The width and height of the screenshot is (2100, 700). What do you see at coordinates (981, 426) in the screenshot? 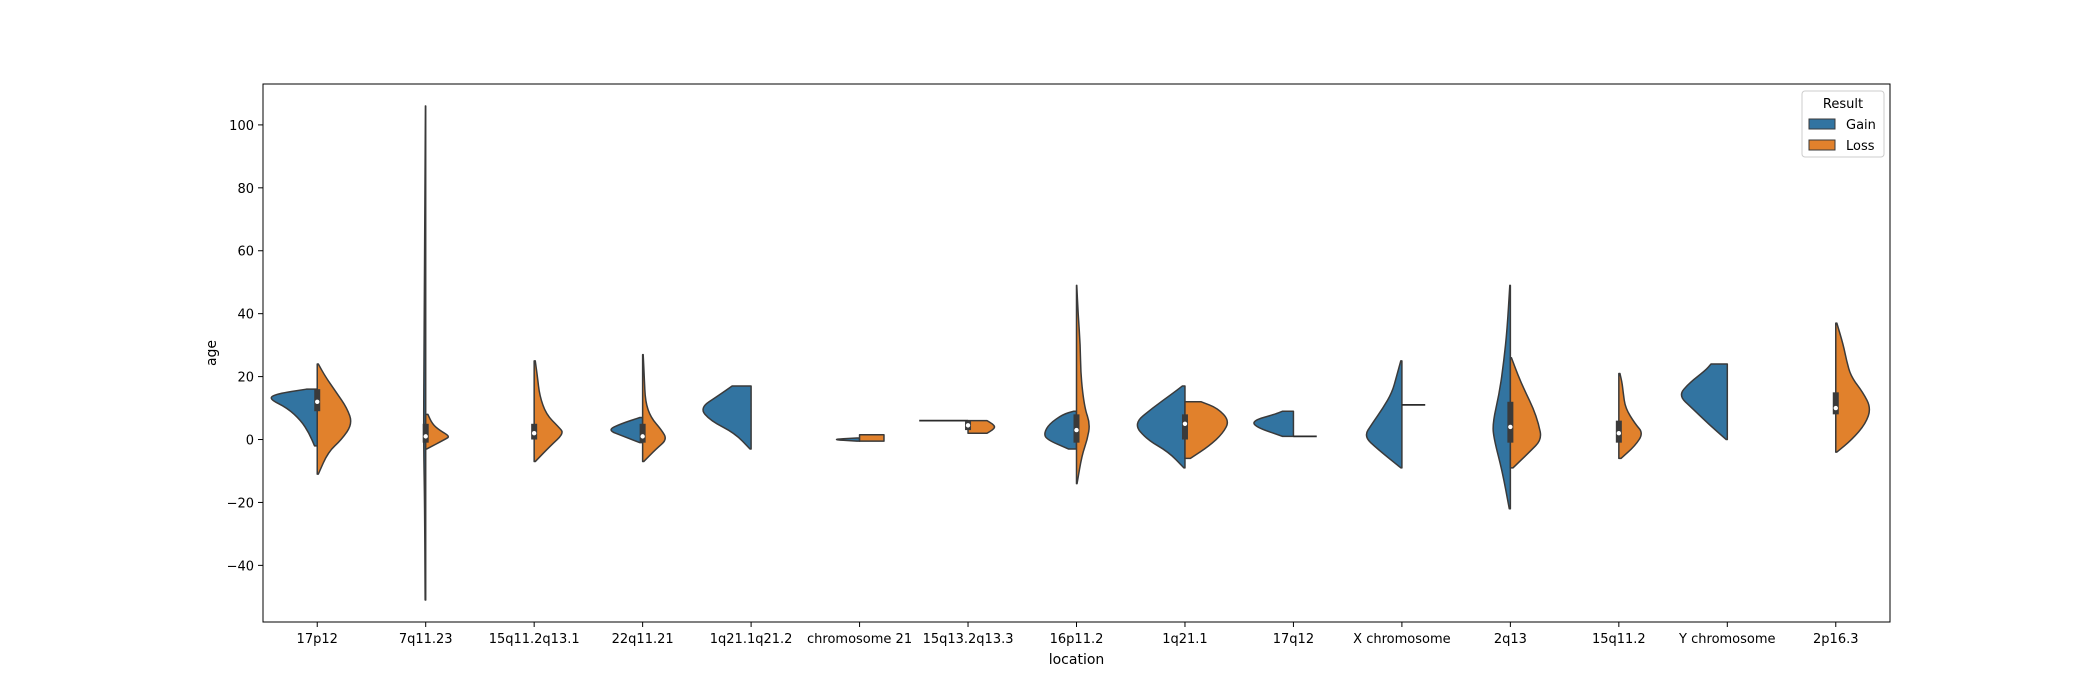
I see `violin-loss-15q13.2q13.3` at bounding box center [981, 426].